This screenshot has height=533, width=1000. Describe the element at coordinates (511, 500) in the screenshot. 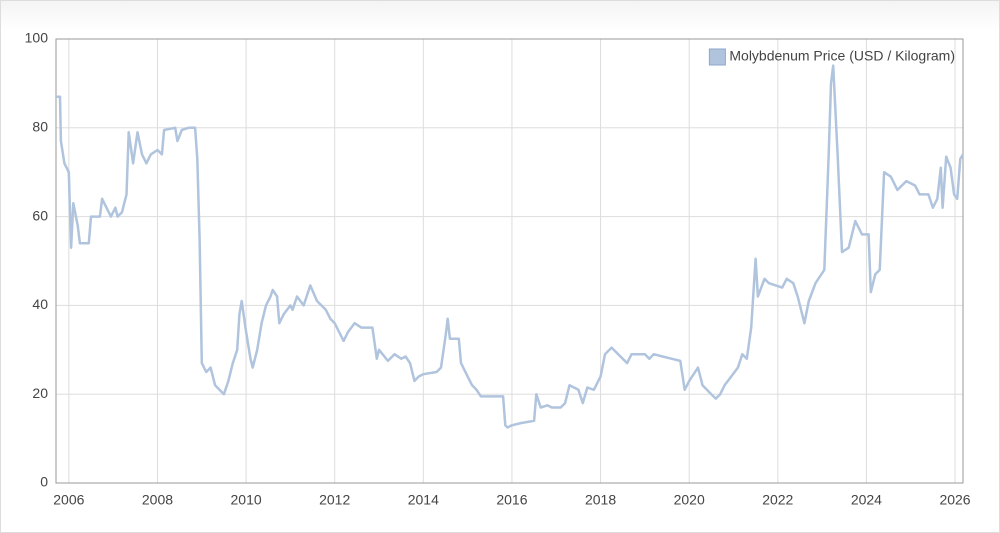

I see `x-tick-label: 2016` at that location.